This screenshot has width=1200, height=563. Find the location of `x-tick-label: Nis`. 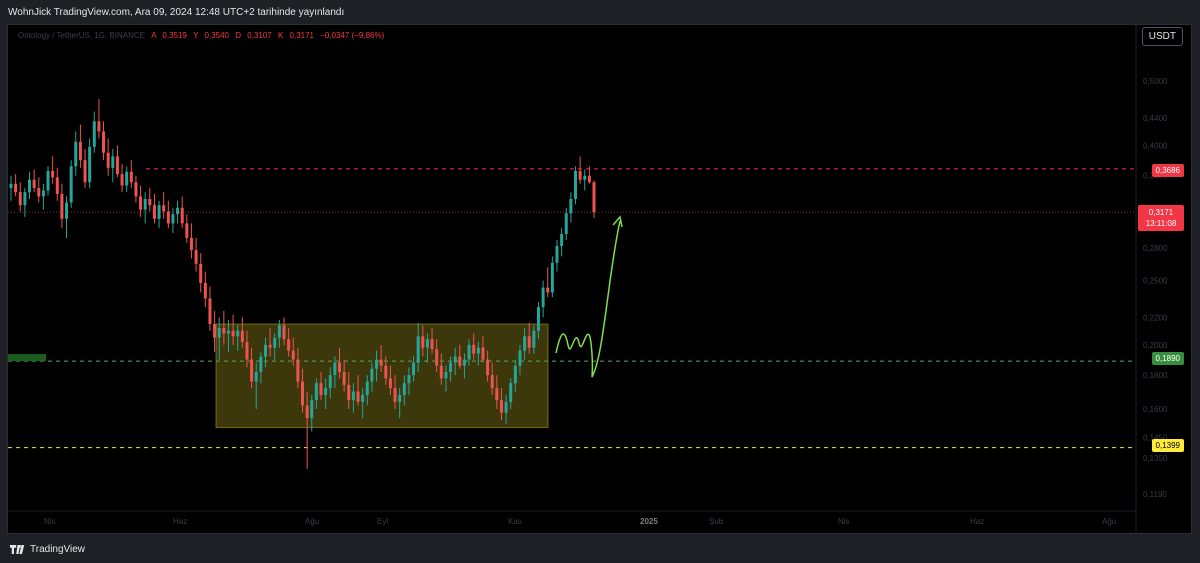

x-tick-label: Nis is located at coordinates (844, 521).